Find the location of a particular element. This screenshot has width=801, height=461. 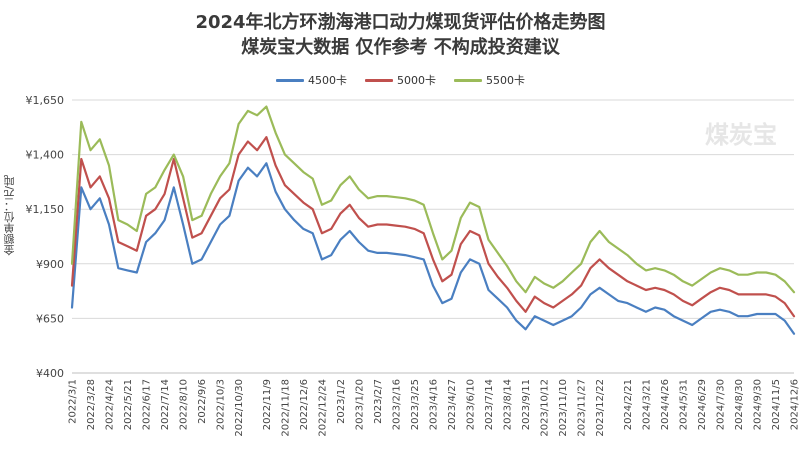

y-tick-label: ¥900 is located at coordinates (50, 264).